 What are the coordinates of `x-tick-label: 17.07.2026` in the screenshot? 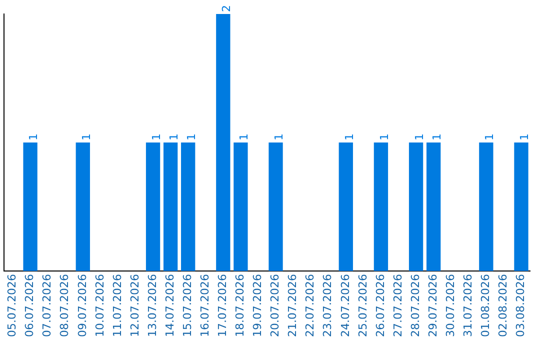 It's located at (223, 306).